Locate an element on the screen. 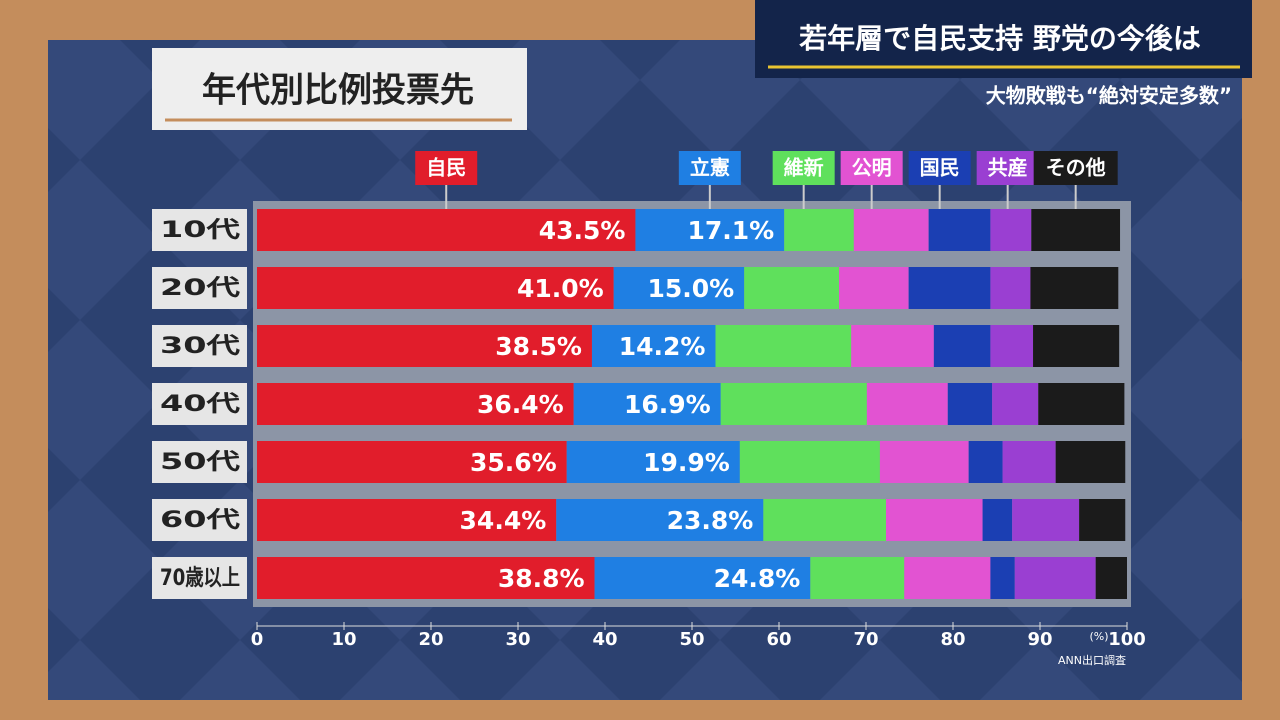 The image size is (1280, 720). legend-label: 維新 is located at coordinates (804, 168).